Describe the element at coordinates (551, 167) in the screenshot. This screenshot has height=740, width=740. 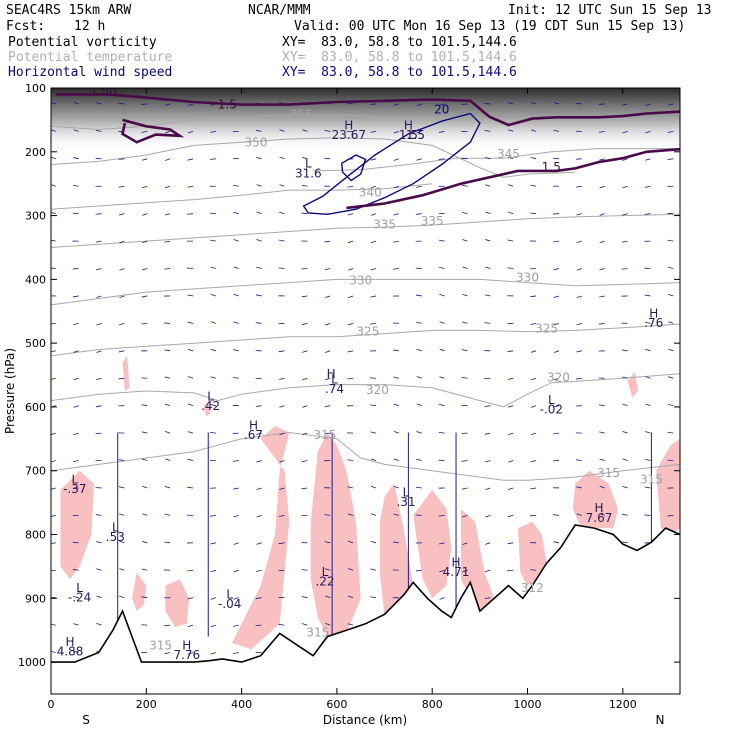
I see `pv-contour-label: 1.5` at that location.